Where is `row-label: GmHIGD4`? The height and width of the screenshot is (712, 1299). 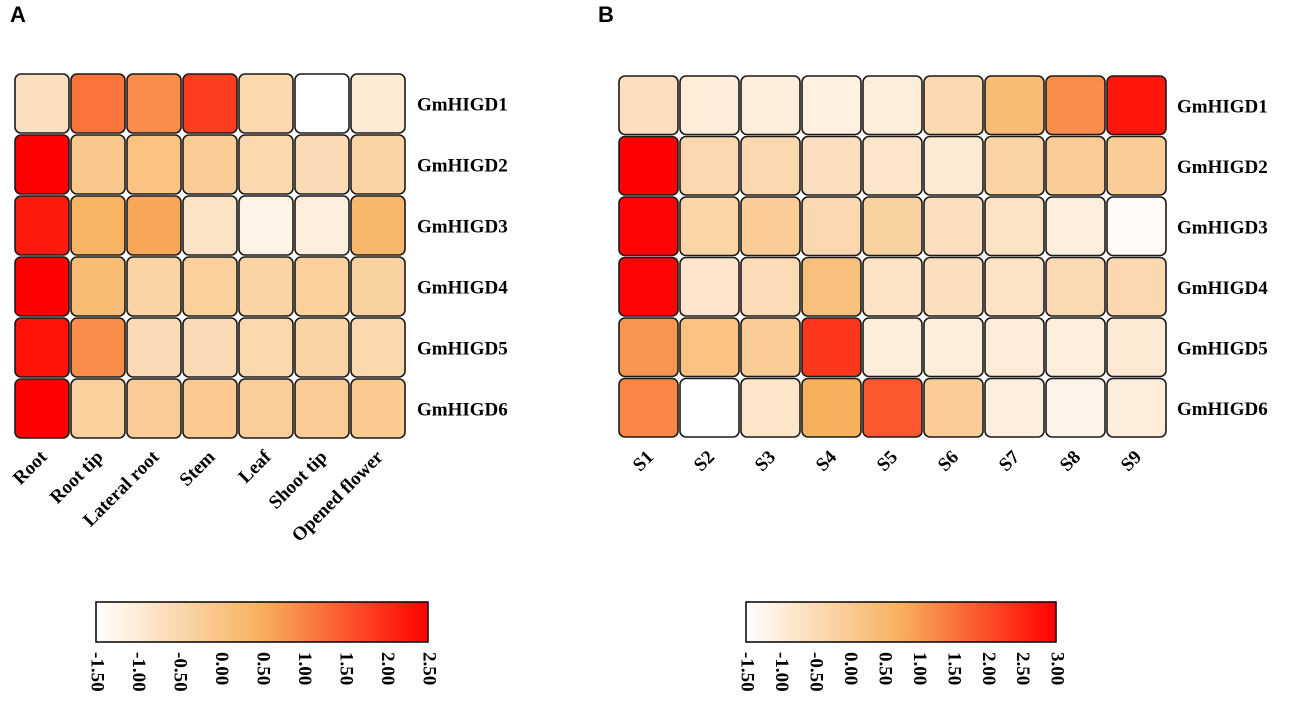
row-label: GmHIGD4 is located at coordinates (1222, 288).